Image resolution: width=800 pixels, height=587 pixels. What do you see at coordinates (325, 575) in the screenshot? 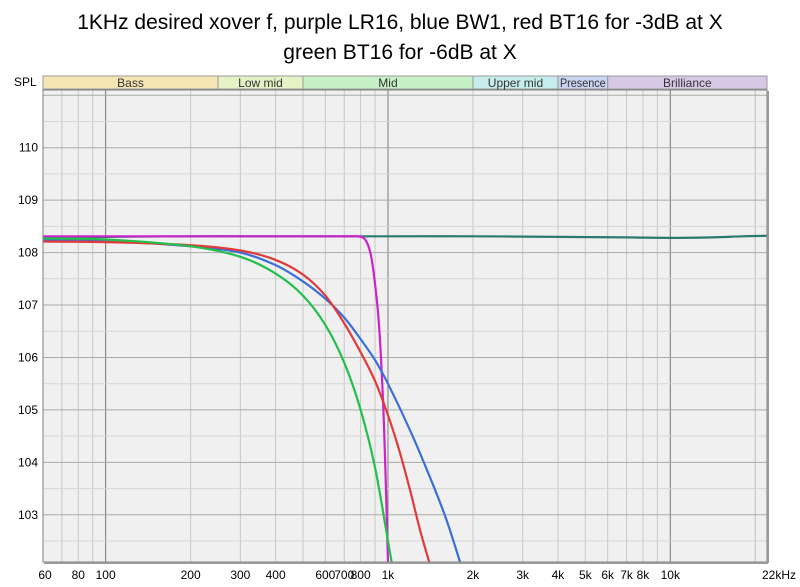
I see `x-tick-label: 600` at bounding box center [325, 575].